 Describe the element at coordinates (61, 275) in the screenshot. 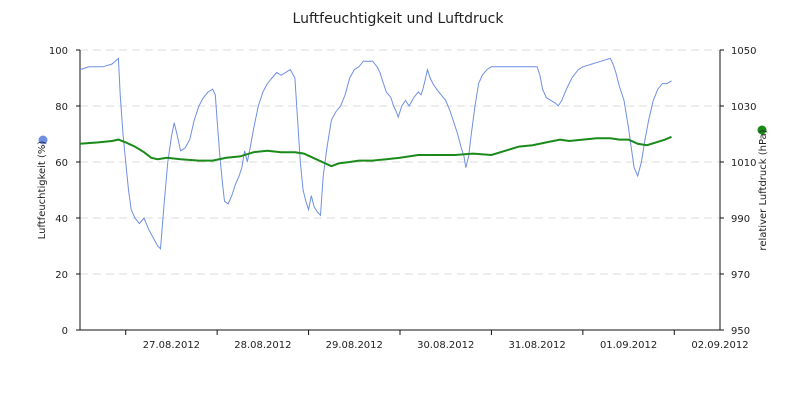

I see `left-tick-label: 20` at that location.